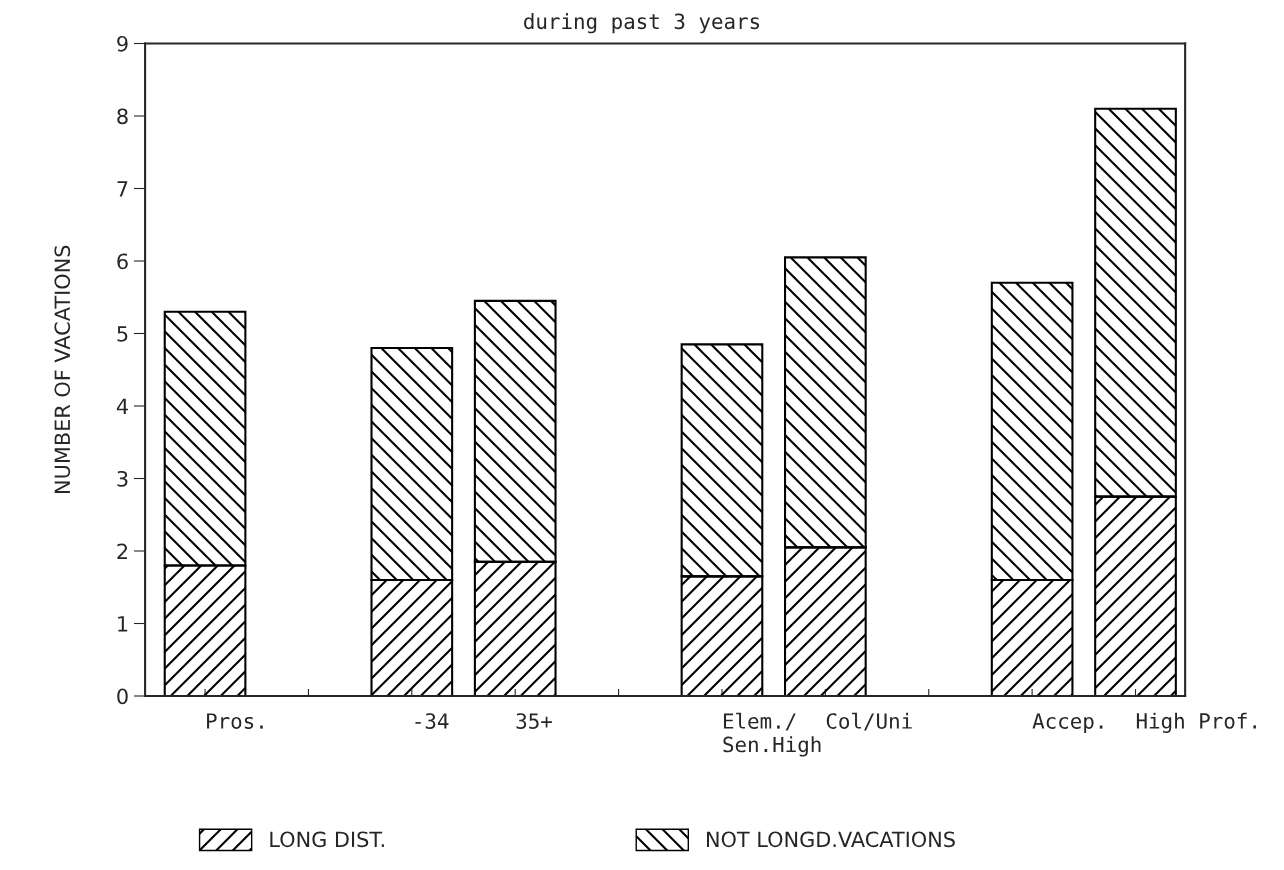 This screenshot has height=870, width=1284. Describe the element at coordinates (122, 334) in the screenshot. I see `y-tick-label: 5` at that location.